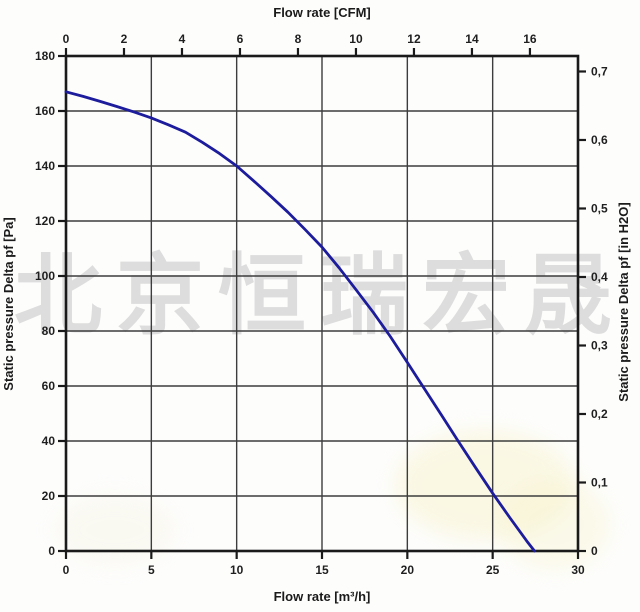  Describe the element at coordinates (578, 570) in the screenshot. I see `svg-text: 30` at that location.